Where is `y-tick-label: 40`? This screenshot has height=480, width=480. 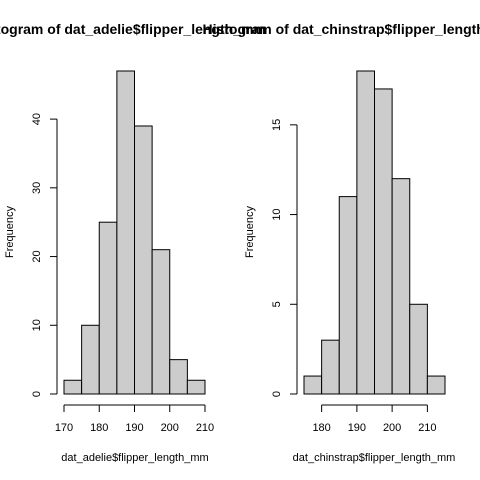 y-tick-label: 40 is located at coordinates (37, 119).